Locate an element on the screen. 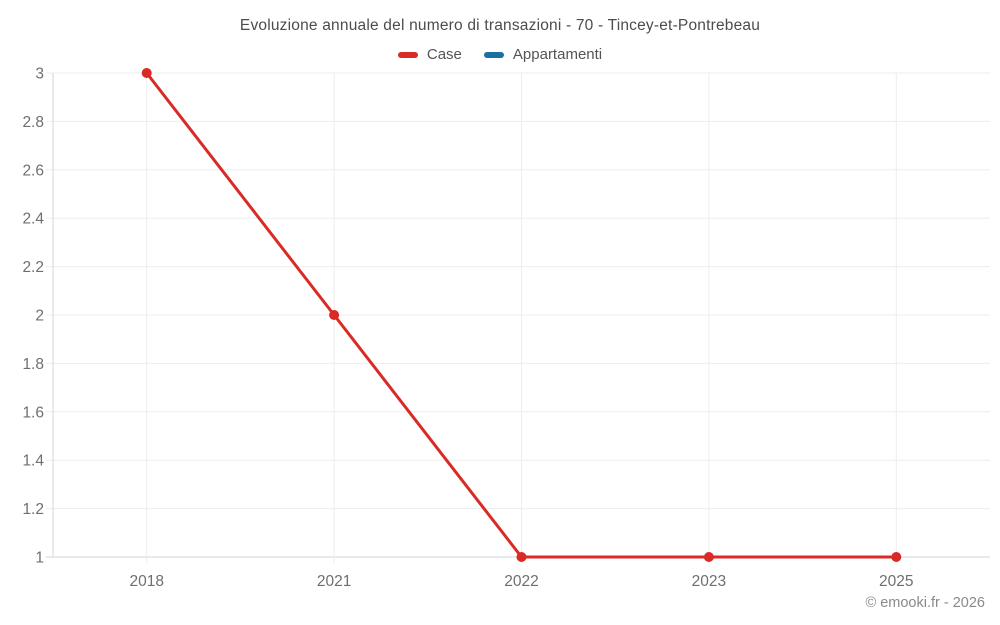 The width and height of the screenshot is (1000, 625). legend-swatch-appartamenti-icon is located at coordinates (493, 54).